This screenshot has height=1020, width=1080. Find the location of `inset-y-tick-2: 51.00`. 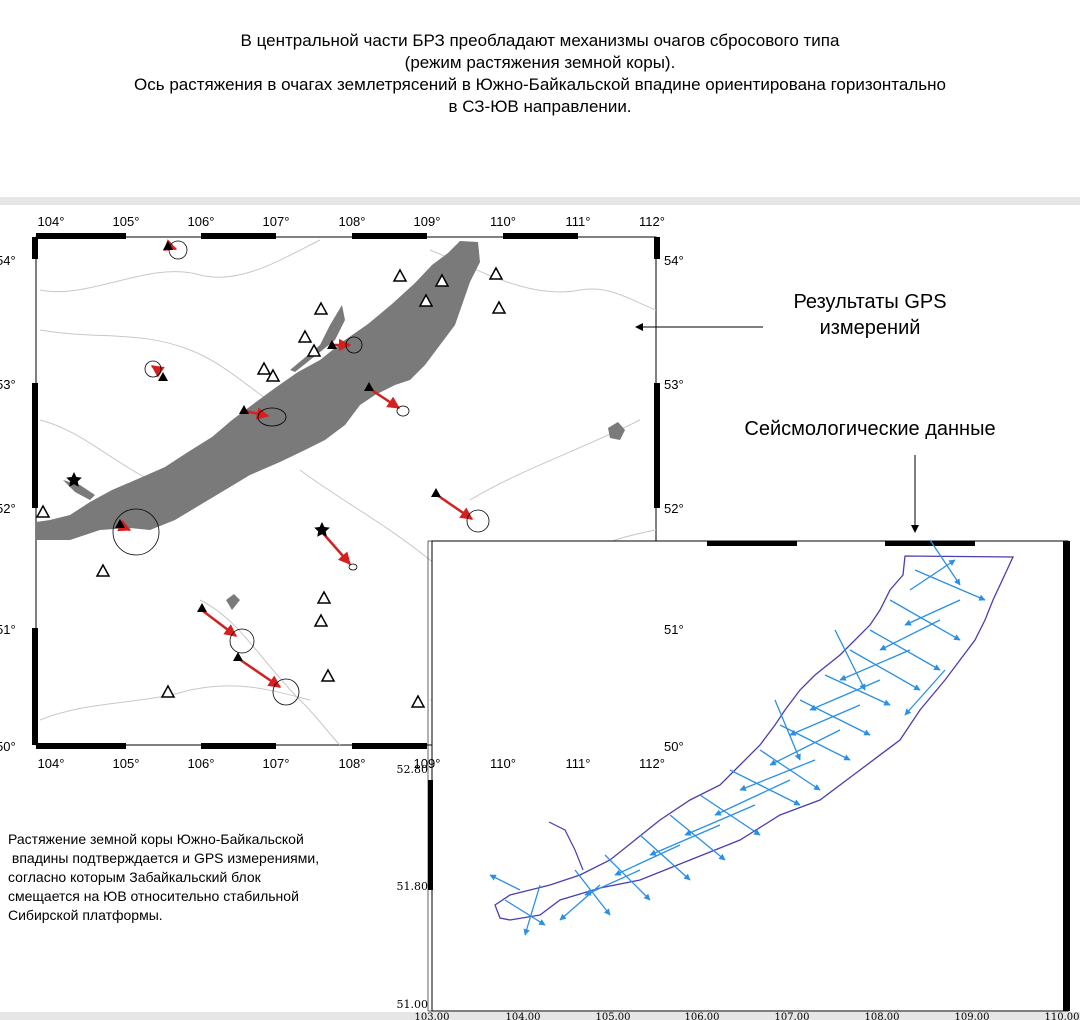

inset-y-tick-2: 51.00 is located at coordinates (413, 1004).